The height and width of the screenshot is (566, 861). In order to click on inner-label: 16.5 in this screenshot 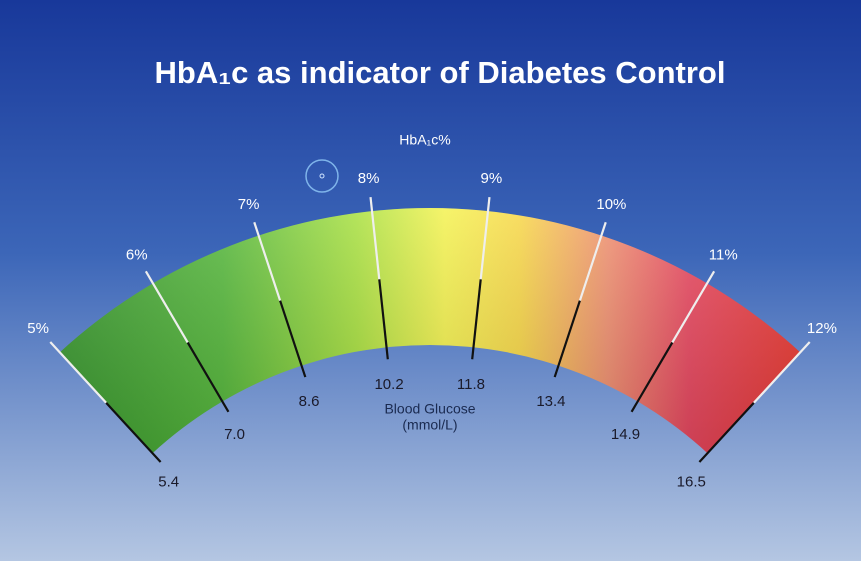, I will do `click(691, 482)`.